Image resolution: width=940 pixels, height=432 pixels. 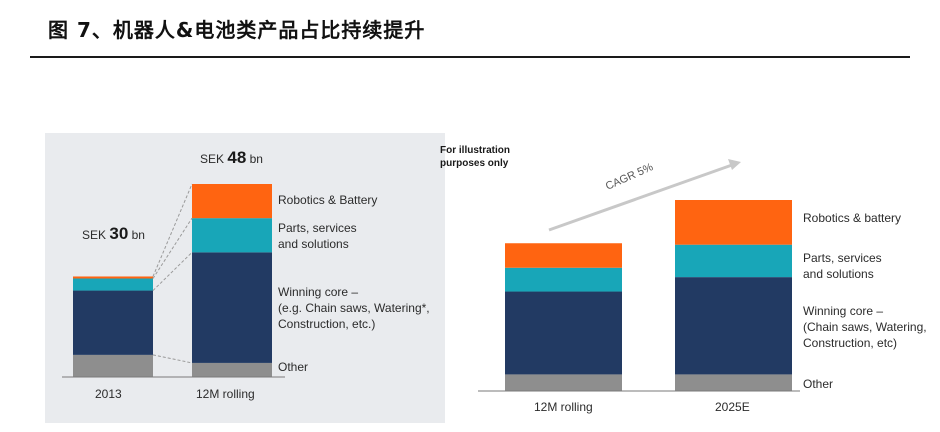 What do you see at coordinates (842, 266) in the screenshot?
I see `legend-parts-services-right: Parts, services and solutions` at bounding box center [842, 266].